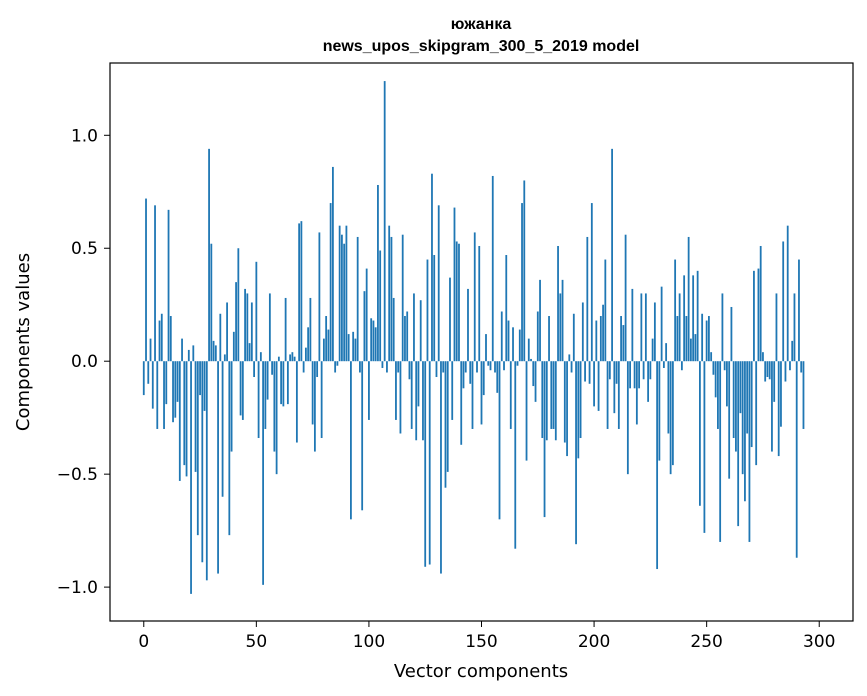 The width and height of the screenshot is (867, 696). I want to click on y-tick-label: 0.0, so click(84, 362).